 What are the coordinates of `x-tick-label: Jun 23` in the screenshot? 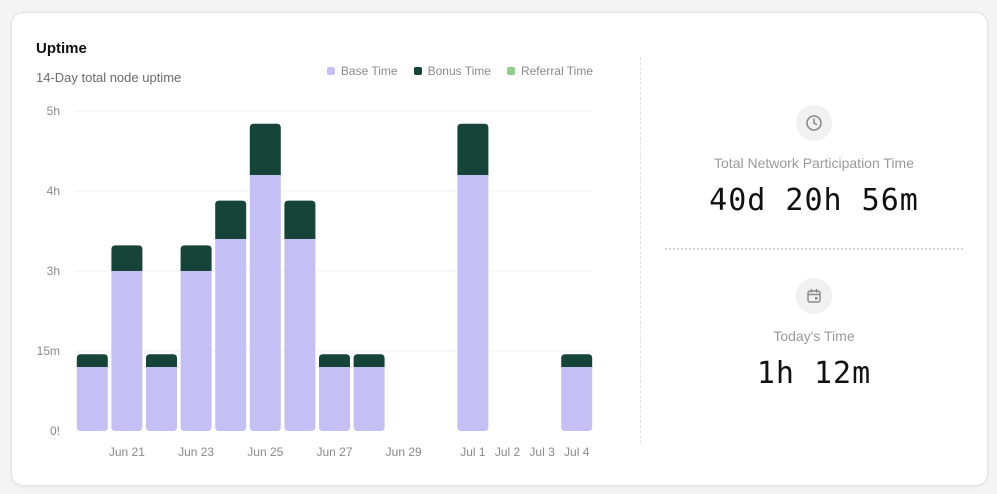 It's located at (196, 452).